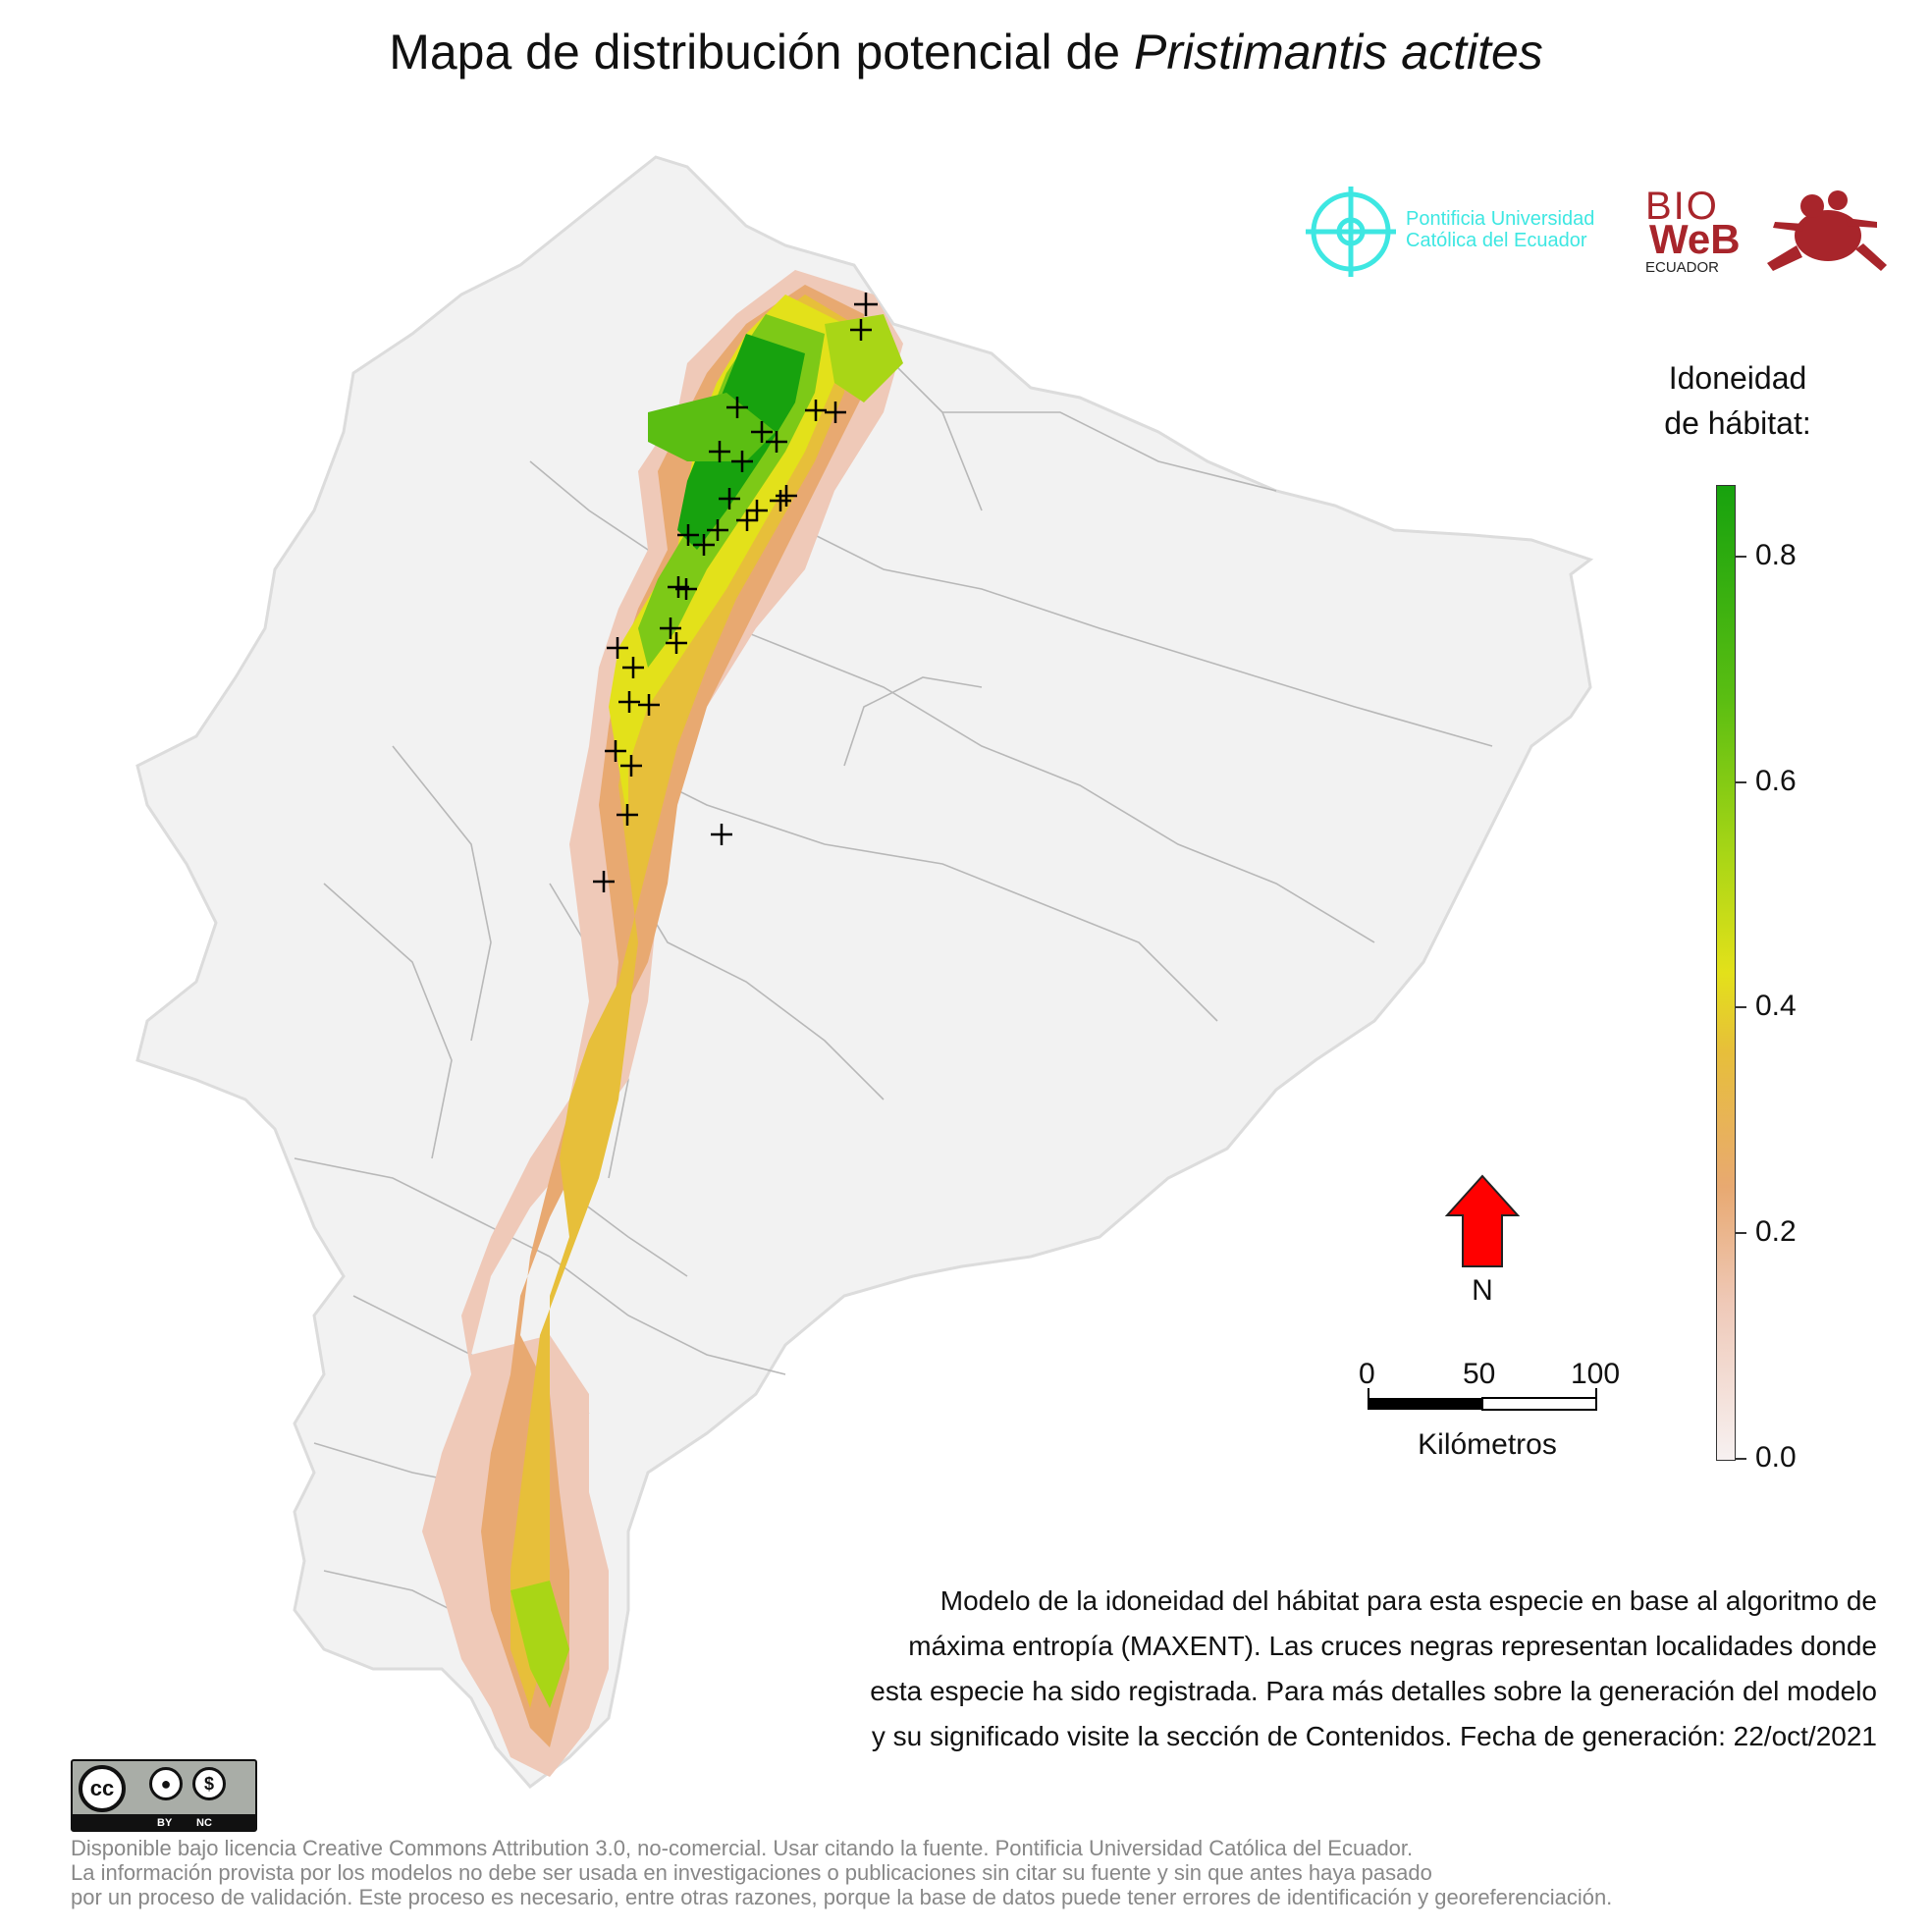 Image resolution: width=1932 pixels, height=1932 pixels. I want to click on legend-tick-label: 0.6, so click(1776, 781).